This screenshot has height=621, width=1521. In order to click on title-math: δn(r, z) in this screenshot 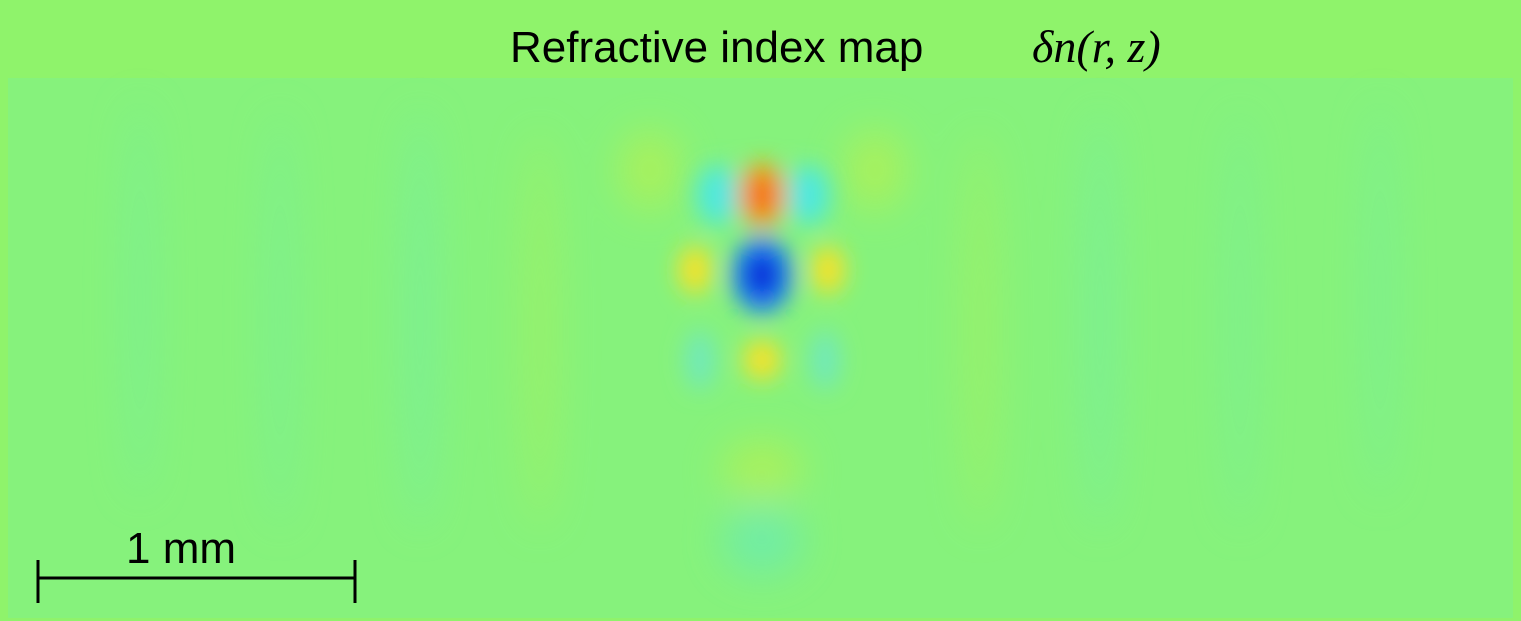, I will do `click(1096, 46)`.